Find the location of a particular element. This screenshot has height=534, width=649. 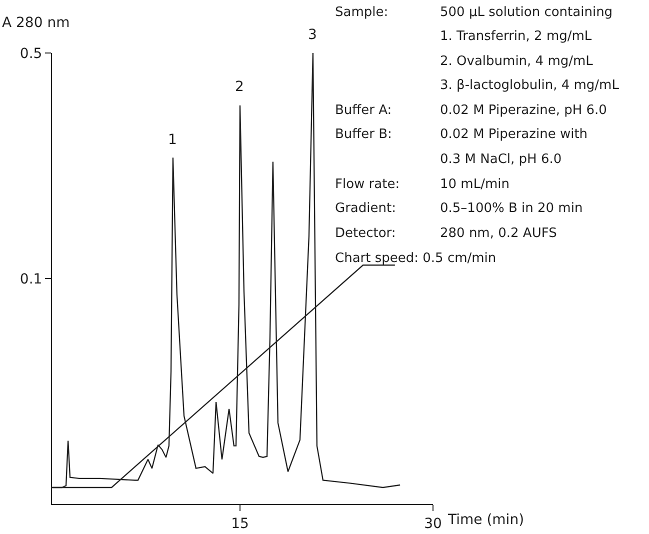

text: Detector: 280 nm, 0.2 AUFS is located at coordinates (446, 233).